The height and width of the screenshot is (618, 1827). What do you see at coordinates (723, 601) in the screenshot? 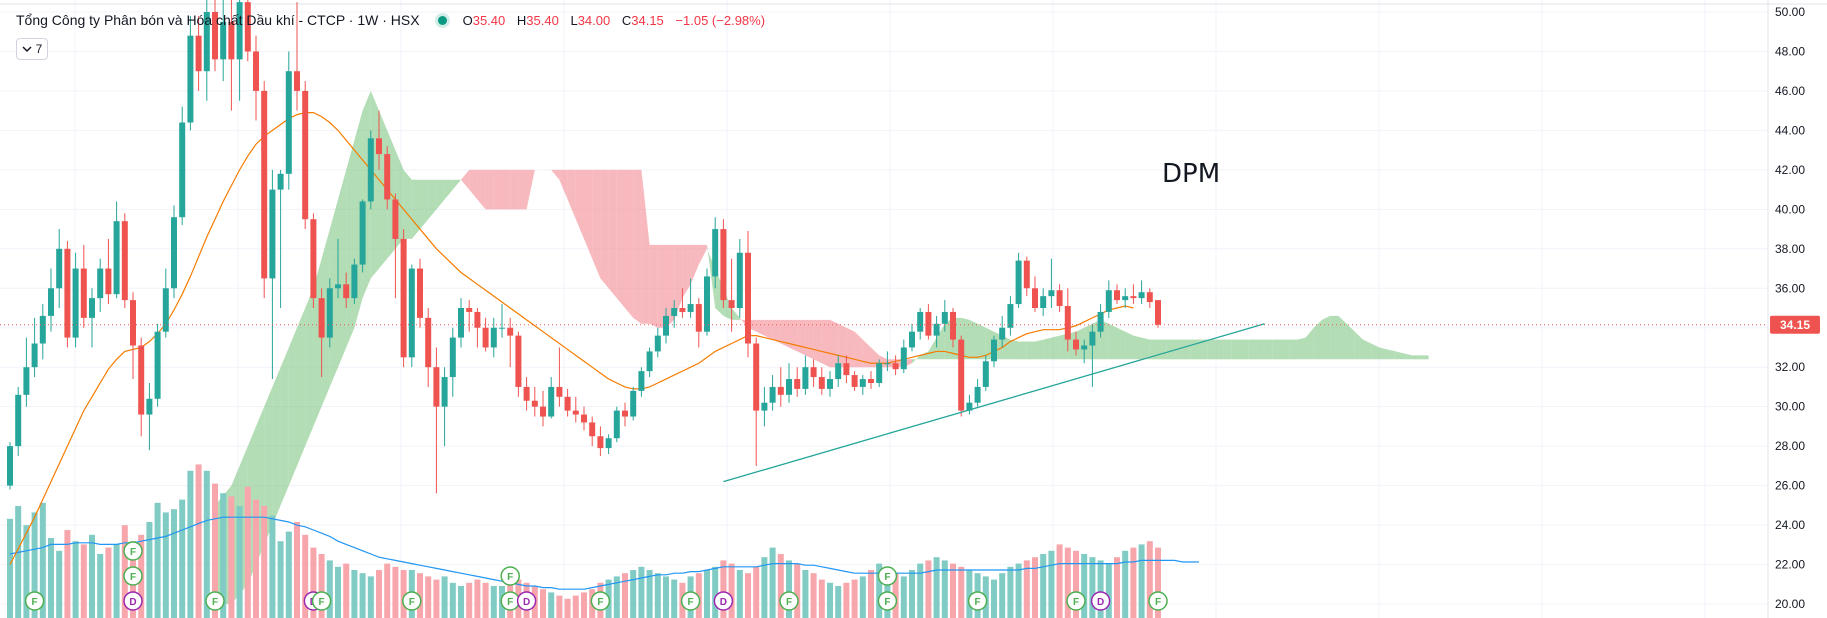
I see `dividend-marker: D` at bounding box center [723, 601].